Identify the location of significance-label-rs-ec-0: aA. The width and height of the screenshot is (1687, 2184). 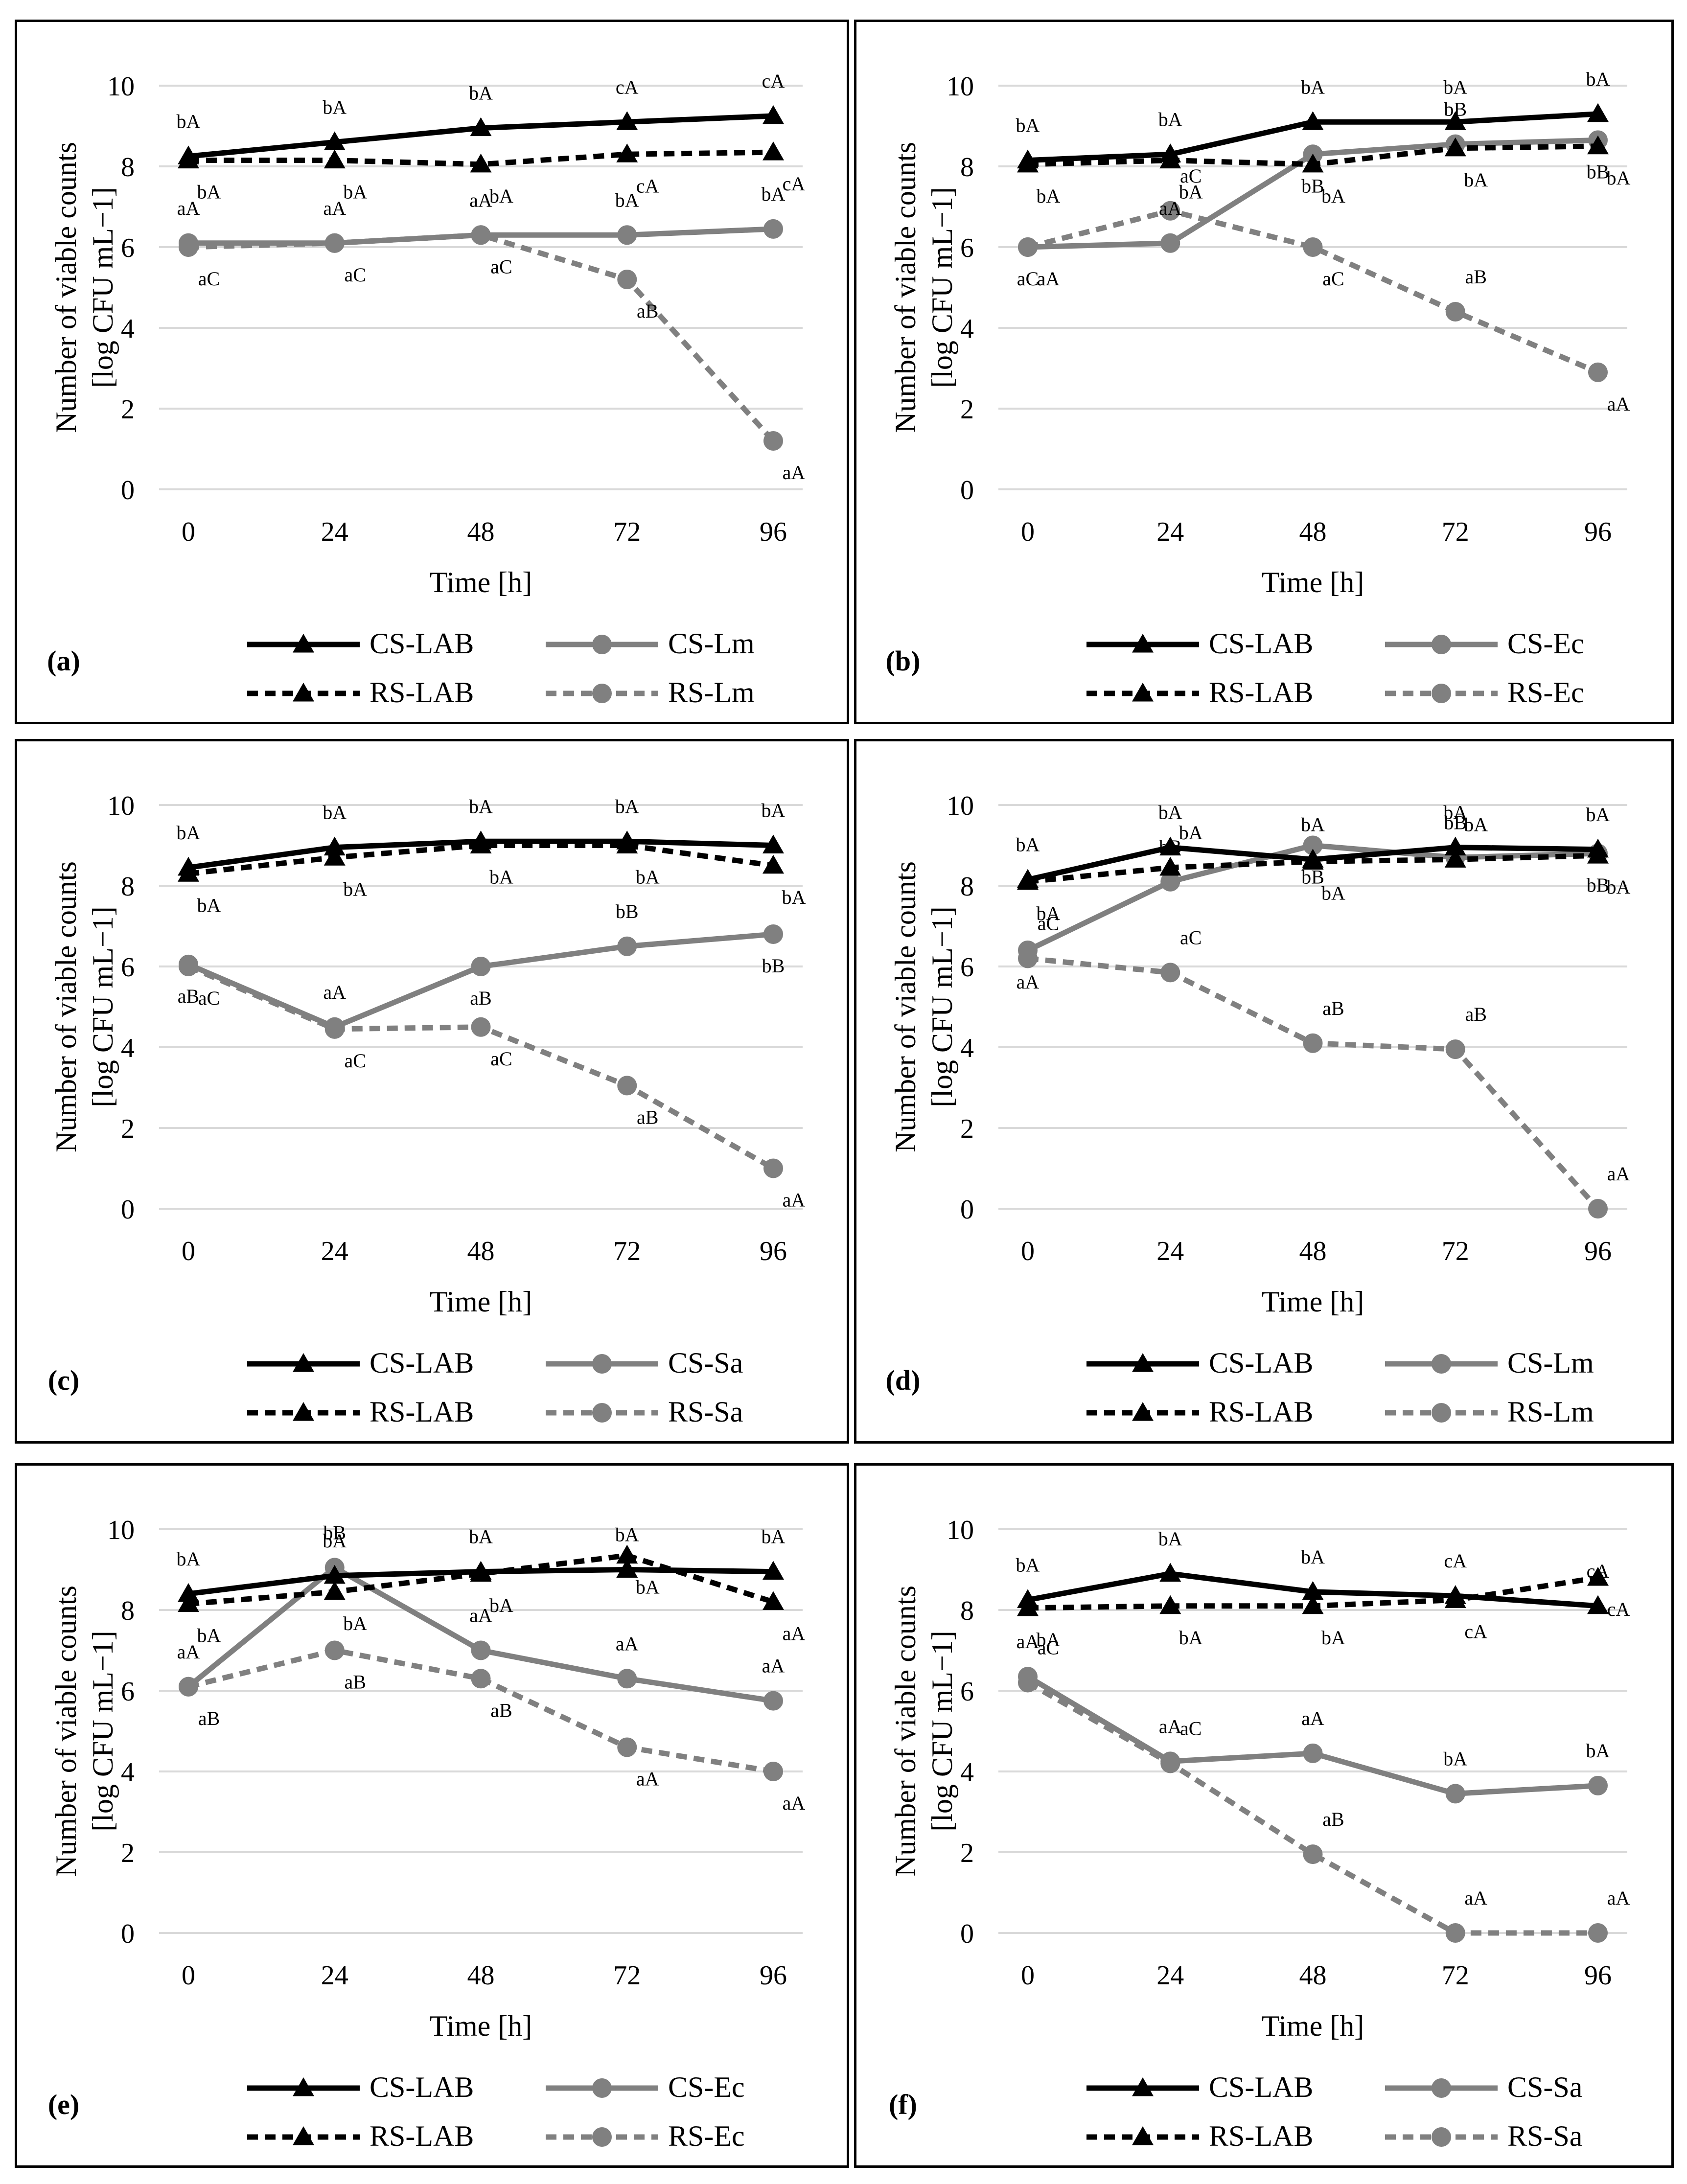
(1048, 279).